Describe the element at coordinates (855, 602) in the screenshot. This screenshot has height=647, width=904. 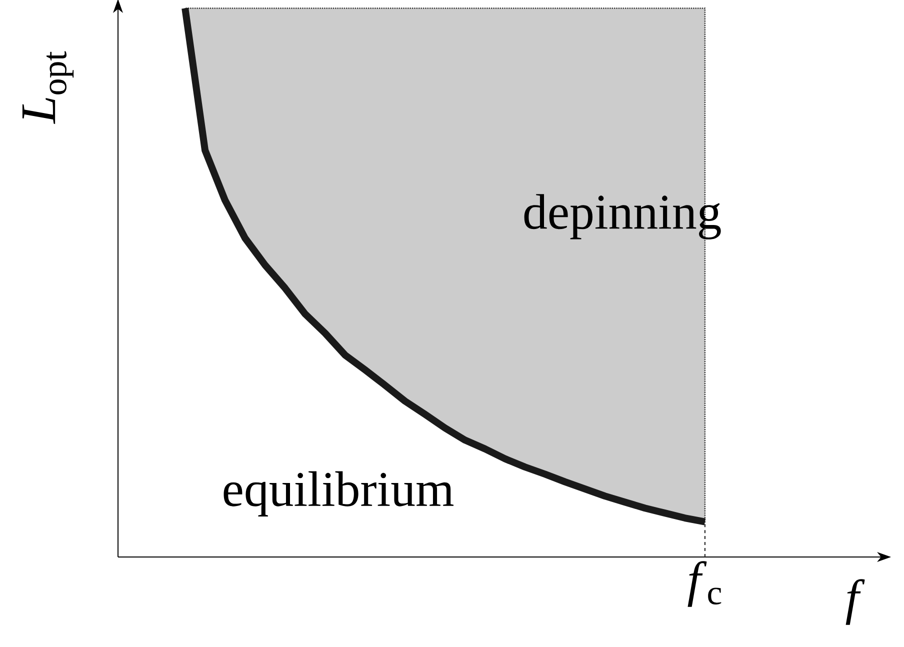
I see `x-axis-title: f` at that location.